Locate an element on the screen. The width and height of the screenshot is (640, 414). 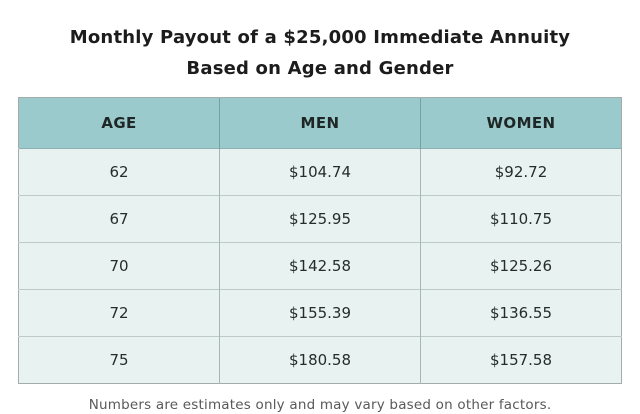
women-payout-cell: $136.55 is located at coordinates (521, 313).